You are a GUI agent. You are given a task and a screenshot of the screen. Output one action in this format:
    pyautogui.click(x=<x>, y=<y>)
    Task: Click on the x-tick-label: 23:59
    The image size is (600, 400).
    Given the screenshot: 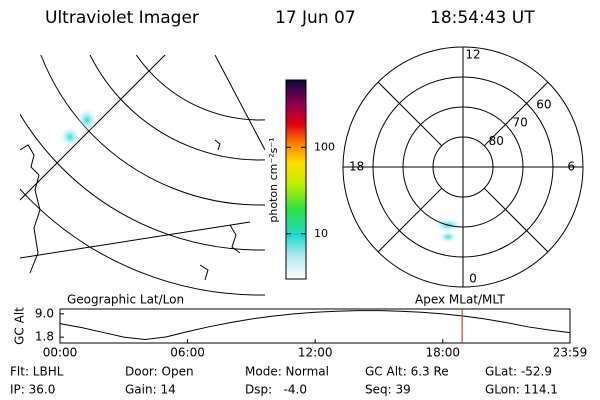 What is the action you would take?
    pyautogui.click(x=570, y=353)
    